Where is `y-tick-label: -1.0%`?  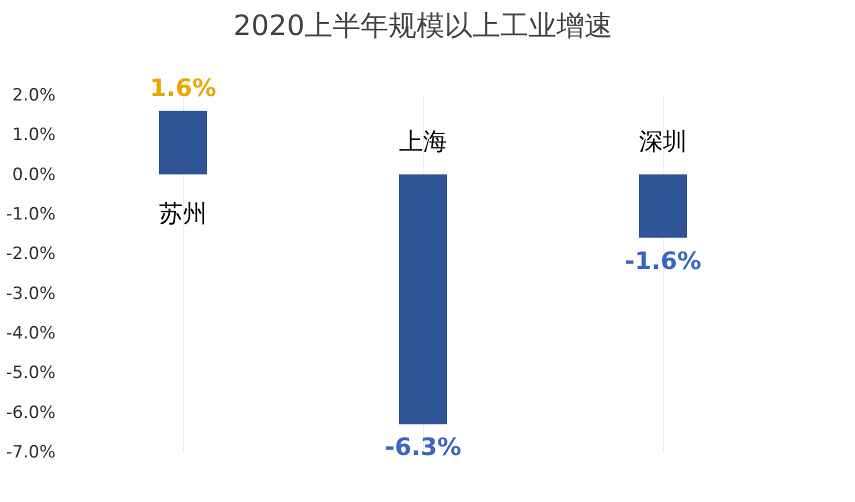
y-tick-label: -1.0% is located at coordinates (31, 214).